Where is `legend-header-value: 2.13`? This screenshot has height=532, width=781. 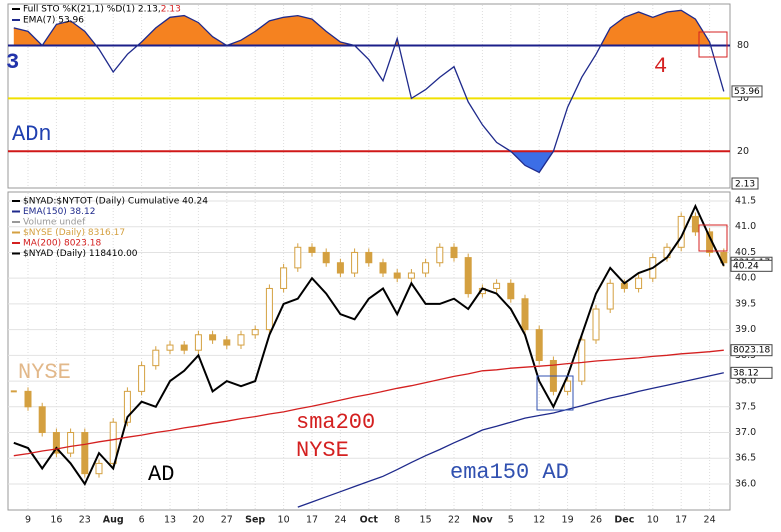 legend-header-value: 2.13 is located at coordinates (171, 10).